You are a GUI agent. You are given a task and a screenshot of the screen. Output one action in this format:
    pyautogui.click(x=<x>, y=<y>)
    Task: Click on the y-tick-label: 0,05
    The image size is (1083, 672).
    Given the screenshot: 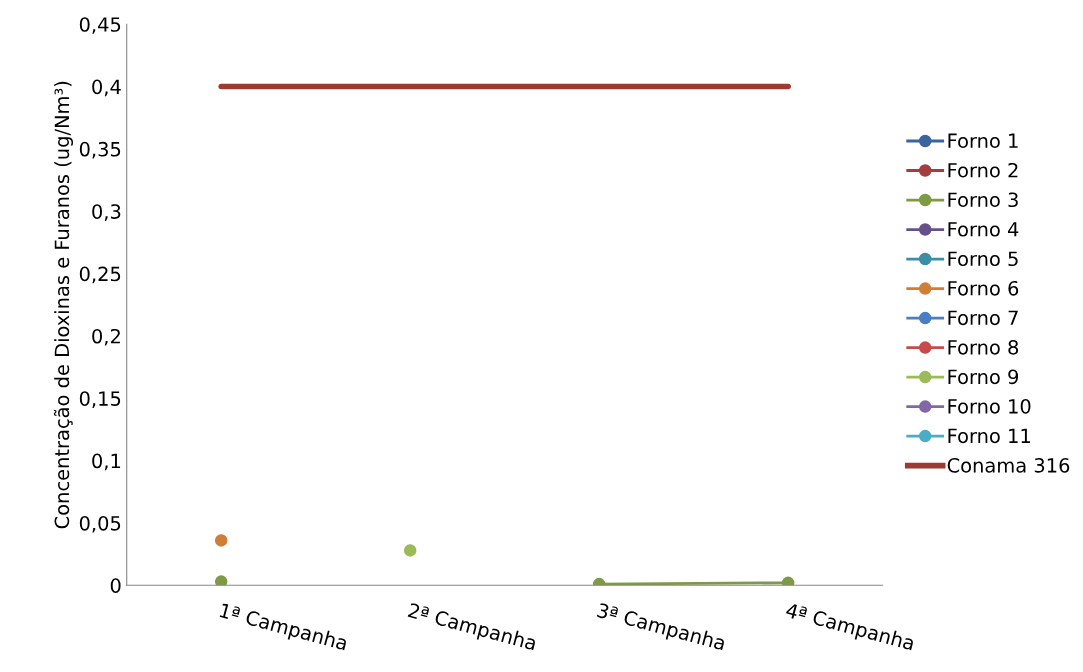 What is the action you would take?
    pyautogui.click(x=100, y=524)
    